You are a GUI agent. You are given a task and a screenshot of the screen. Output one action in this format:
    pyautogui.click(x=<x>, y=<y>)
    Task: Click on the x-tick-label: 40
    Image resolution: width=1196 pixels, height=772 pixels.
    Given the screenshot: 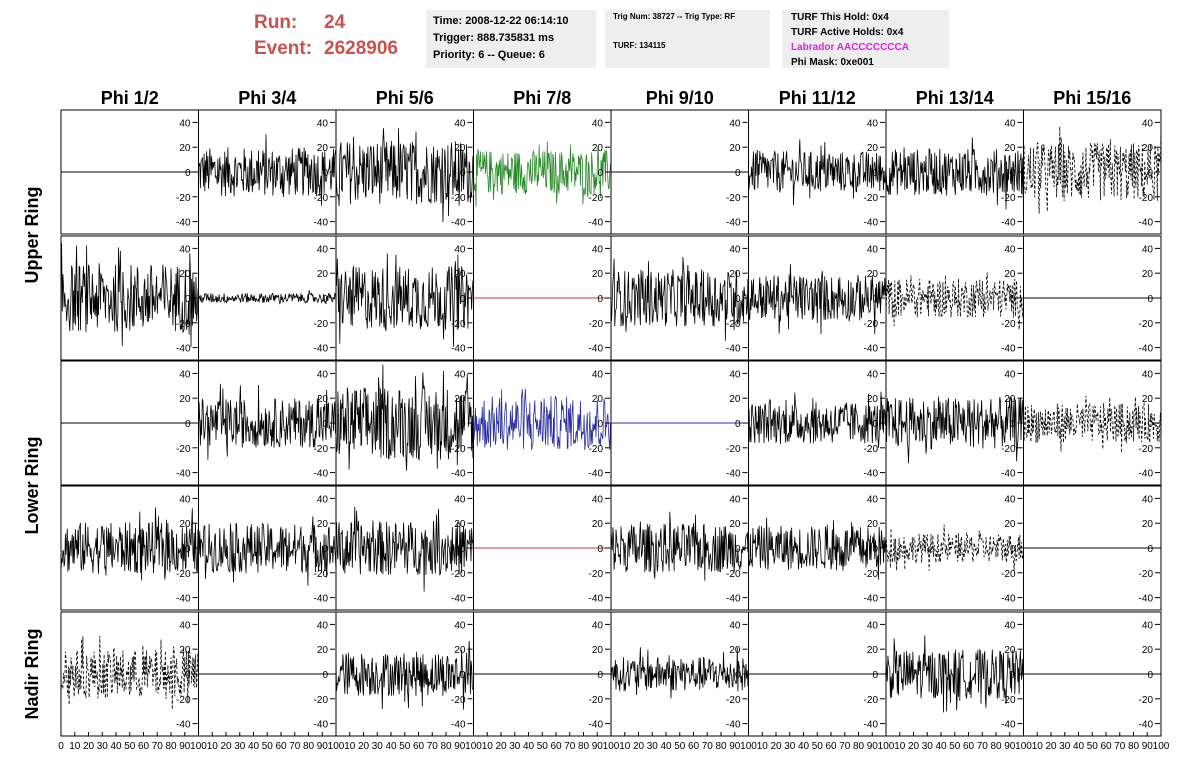 What is the action you would take?
    pyautogui.click(x=529, y=746)
    